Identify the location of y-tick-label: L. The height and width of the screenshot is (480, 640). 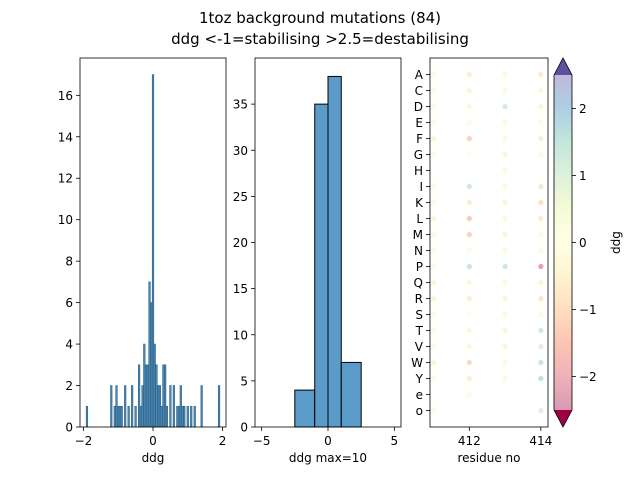
(419, 219).